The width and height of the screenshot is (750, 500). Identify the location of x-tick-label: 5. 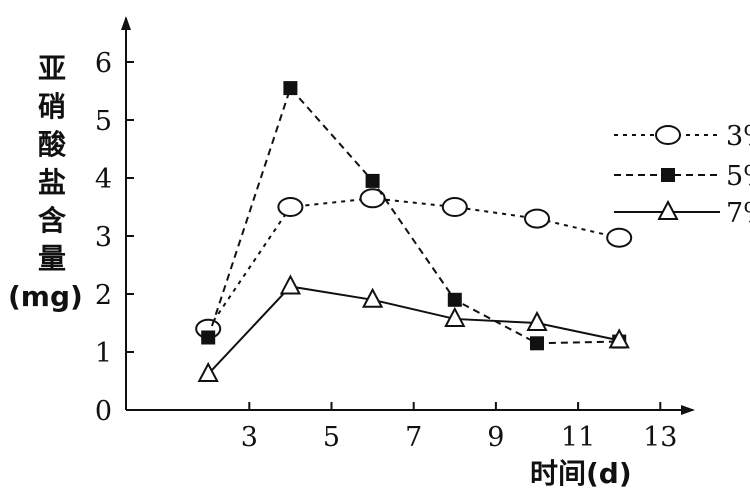
(331, 437).